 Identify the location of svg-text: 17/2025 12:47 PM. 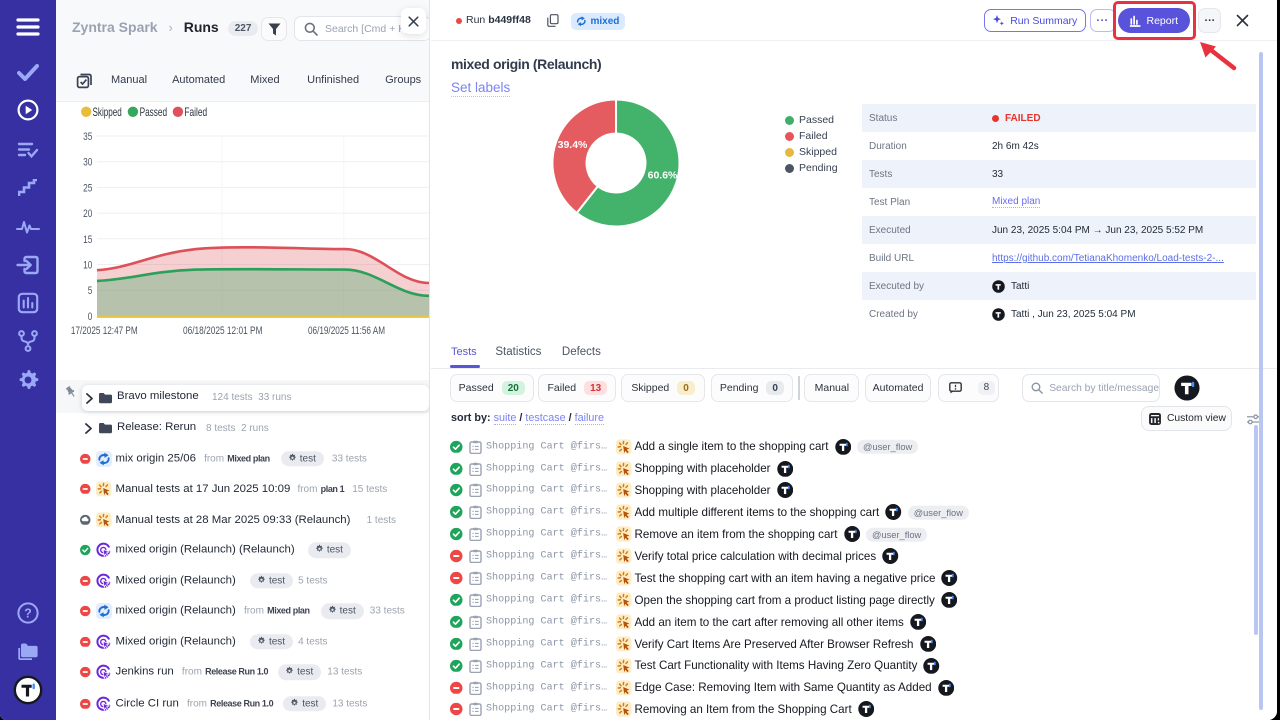
(104, 331).